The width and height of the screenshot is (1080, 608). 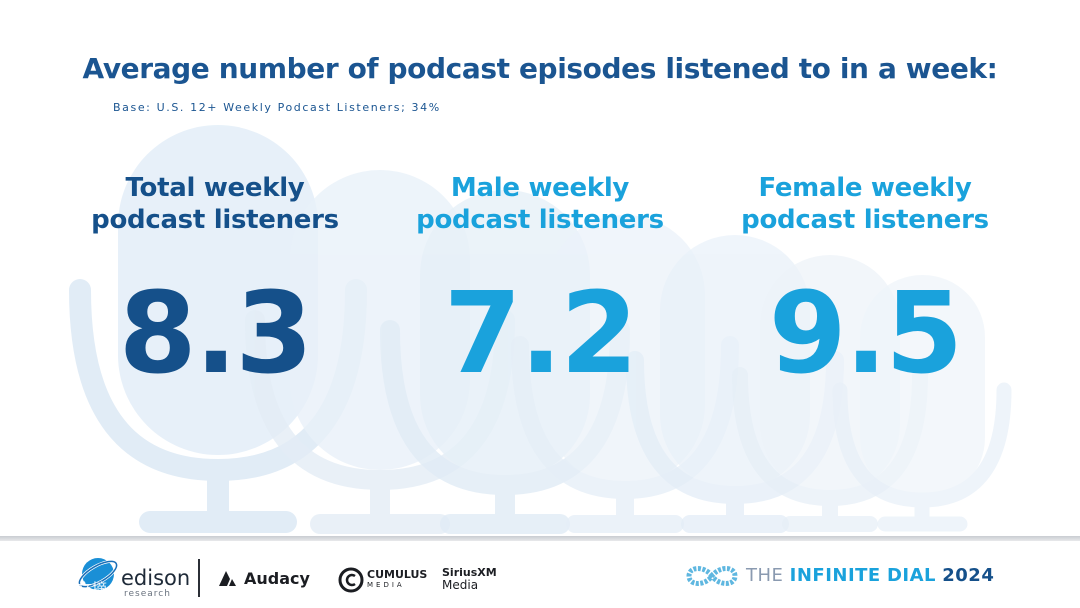 What do you see at coordinates (70, 589) in the screenshot?
I see `watermark: 大数据文摘` at bounding box center [70, 589].